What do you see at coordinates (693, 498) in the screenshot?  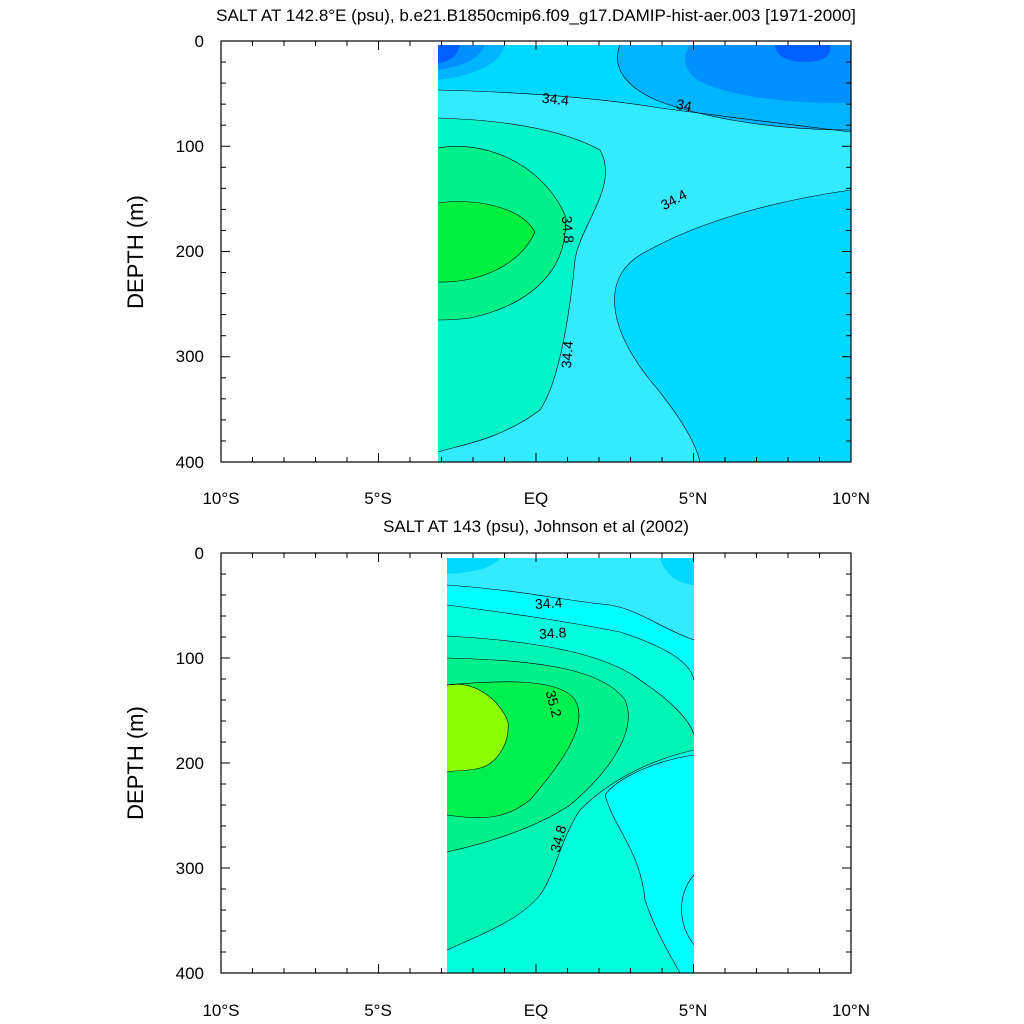 I see `p1-xtick-label: 5°N` at bounding box center [693, 498].